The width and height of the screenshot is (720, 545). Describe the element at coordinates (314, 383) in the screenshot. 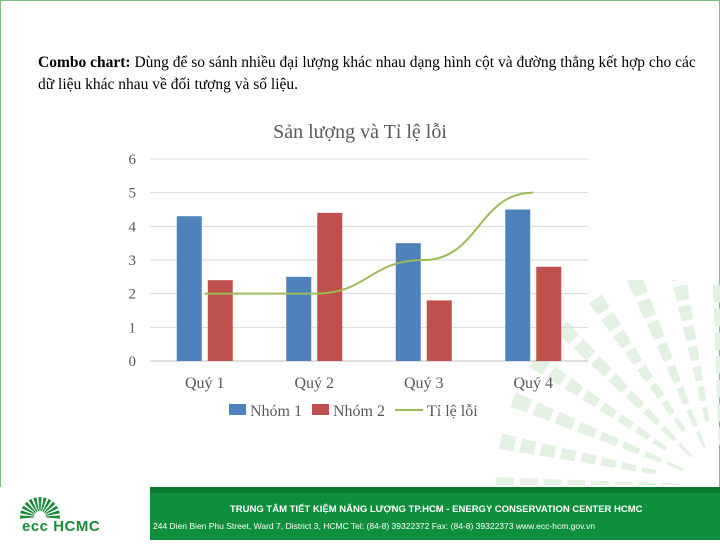

I see `x-tick-label: Quý 2` at that location.